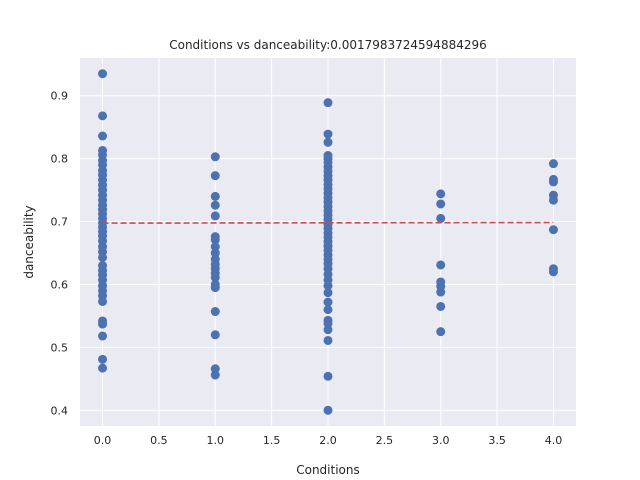  Describe the element at coordinates (103, 440) in the screenshot. I see `x-tick-label: 0.0` at that location.